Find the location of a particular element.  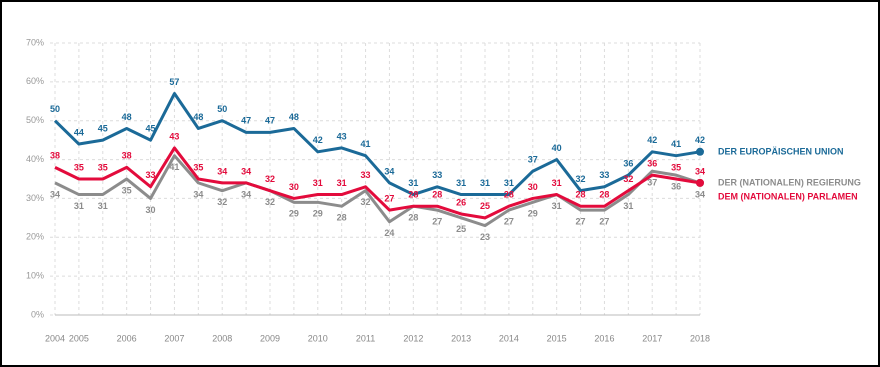

data-label: 26 is located at coordinates (461, 202).